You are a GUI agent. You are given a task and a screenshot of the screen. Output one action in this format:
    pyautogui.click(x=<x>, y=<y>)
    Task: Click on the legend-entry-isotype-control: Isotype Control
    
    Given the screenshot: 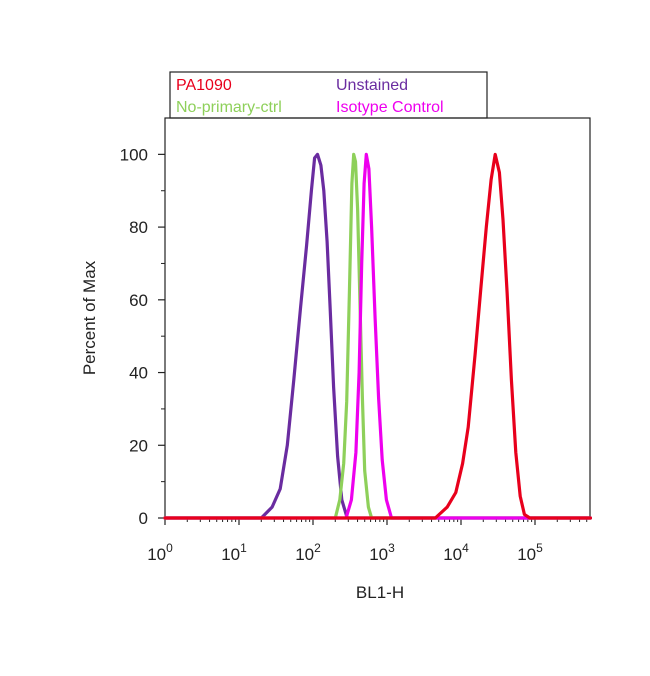 What is the action you would take?
    pyautogui.click(x=390, y=107)
    